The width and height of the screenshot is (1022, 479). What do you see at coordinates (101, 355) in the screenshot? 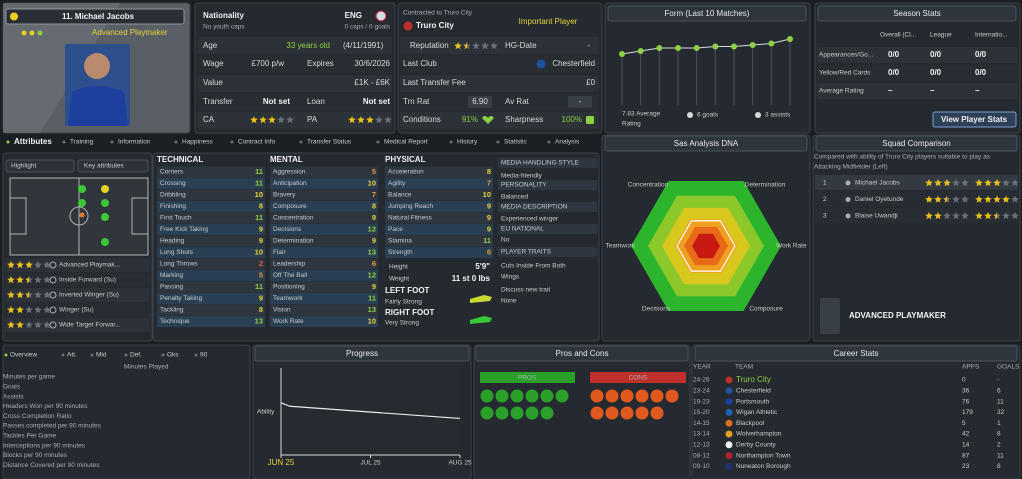
I see `tab: Mid` at bounding box center [101, 355].